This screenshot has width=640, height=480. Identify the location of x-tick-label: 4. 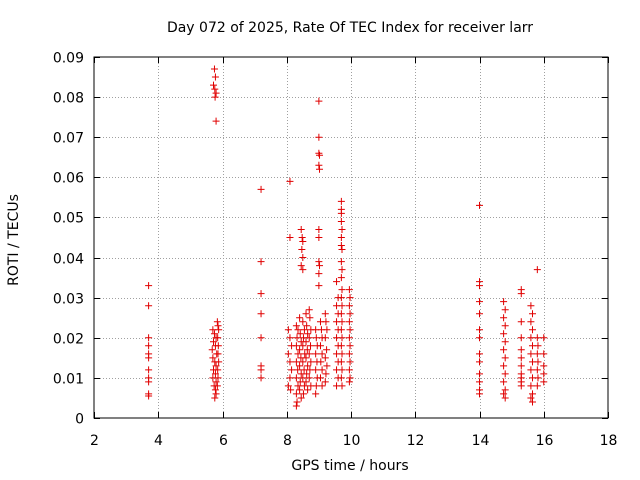
(158, 441).